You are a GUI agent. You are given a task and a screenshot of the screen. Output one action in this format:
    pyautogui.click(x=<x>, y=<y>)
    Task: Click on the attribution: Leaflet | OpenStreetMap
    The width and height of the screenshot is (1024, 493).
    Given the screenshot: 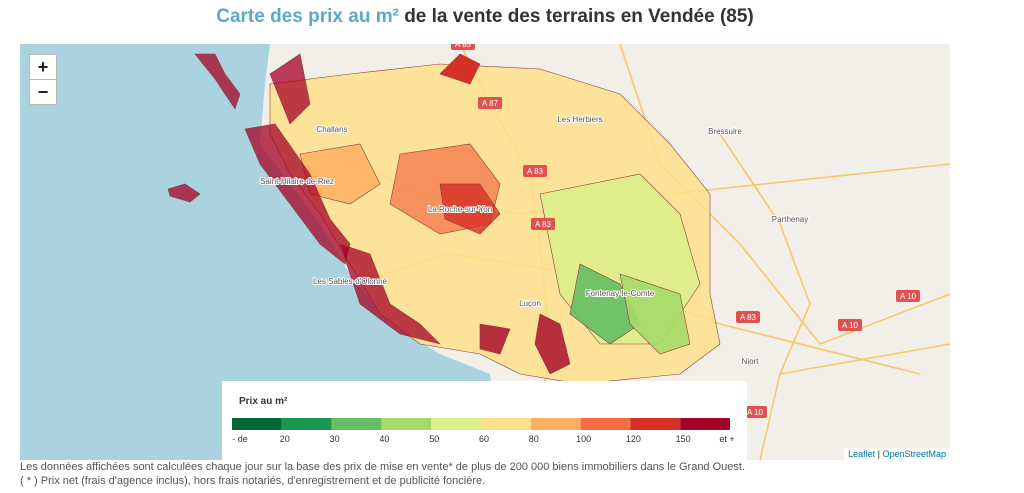 What is the action you would take?
    pyautogui.click(x=897, y=454)
    